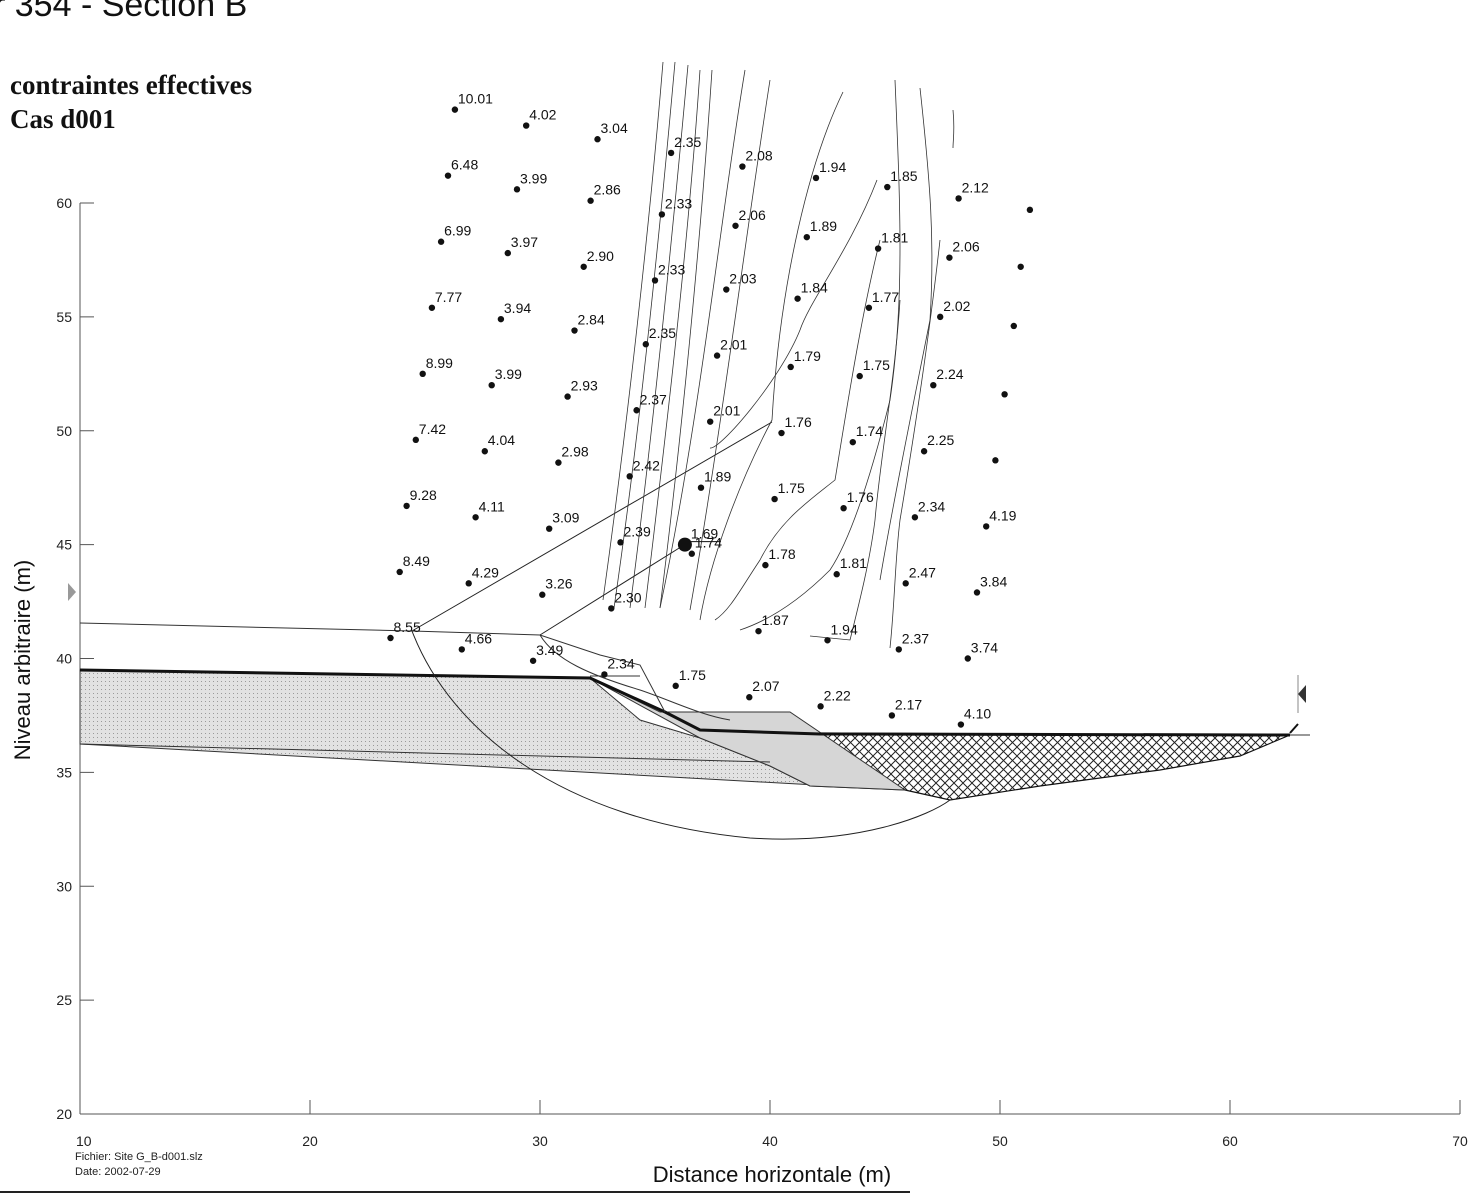 Image resolution: width=1472 pixels, height=1195 pixels. What do you see at coordinates (475, 99) in the screenshot?
I see `factor-of-safety-label: 10.01` at bounding box center [475, 99].